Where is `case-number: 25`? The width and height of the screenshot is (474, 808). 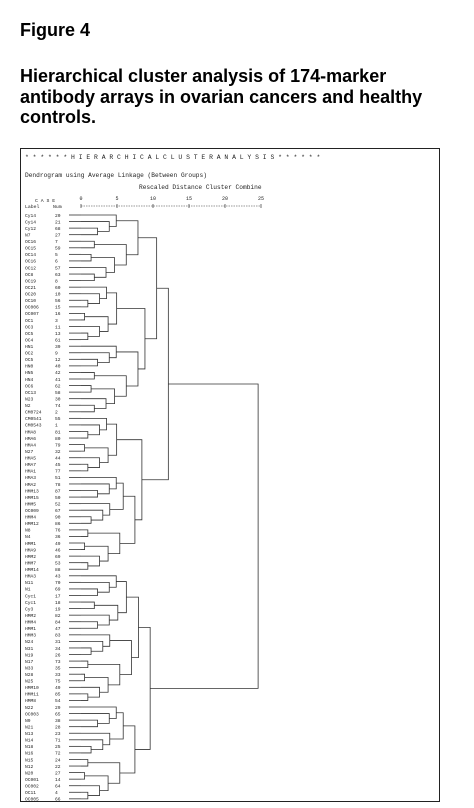
case-number: 25 is located at coordinates (58, 747).